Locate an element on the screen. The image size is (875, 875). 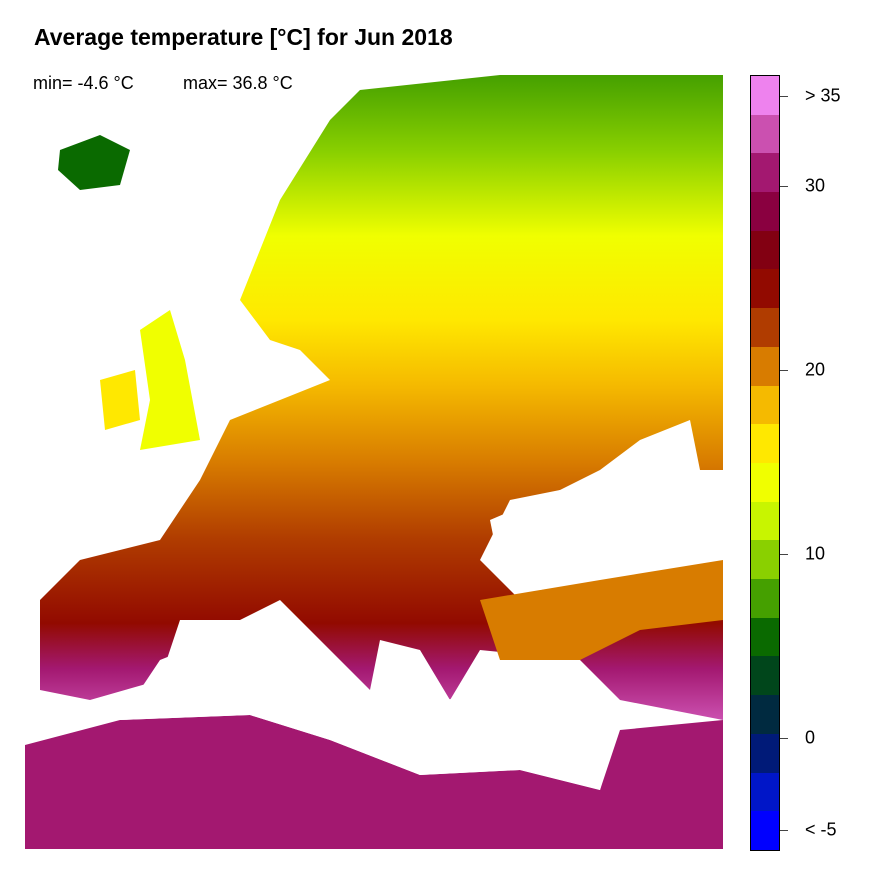
colorbar-tick-label: 20 is located at coordinates (815, 369).